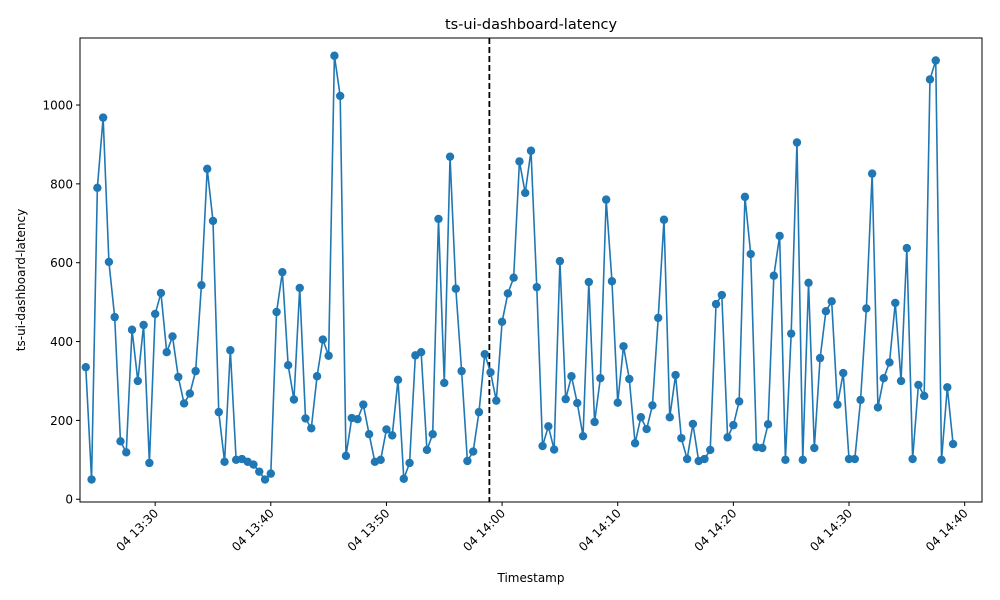 Image resolution: width=1000 pixels, height=600 pixels. I want to click on y-tick-label: 1000, so click(57, 106).